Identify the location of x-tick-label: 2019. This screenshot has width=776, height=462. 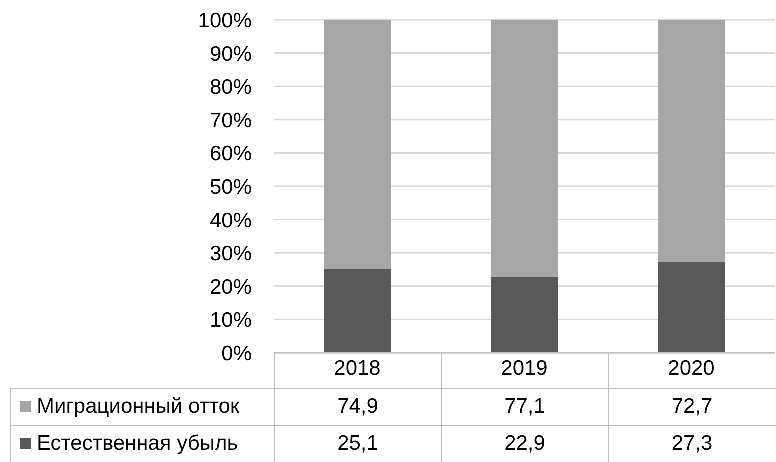
(524, 368).